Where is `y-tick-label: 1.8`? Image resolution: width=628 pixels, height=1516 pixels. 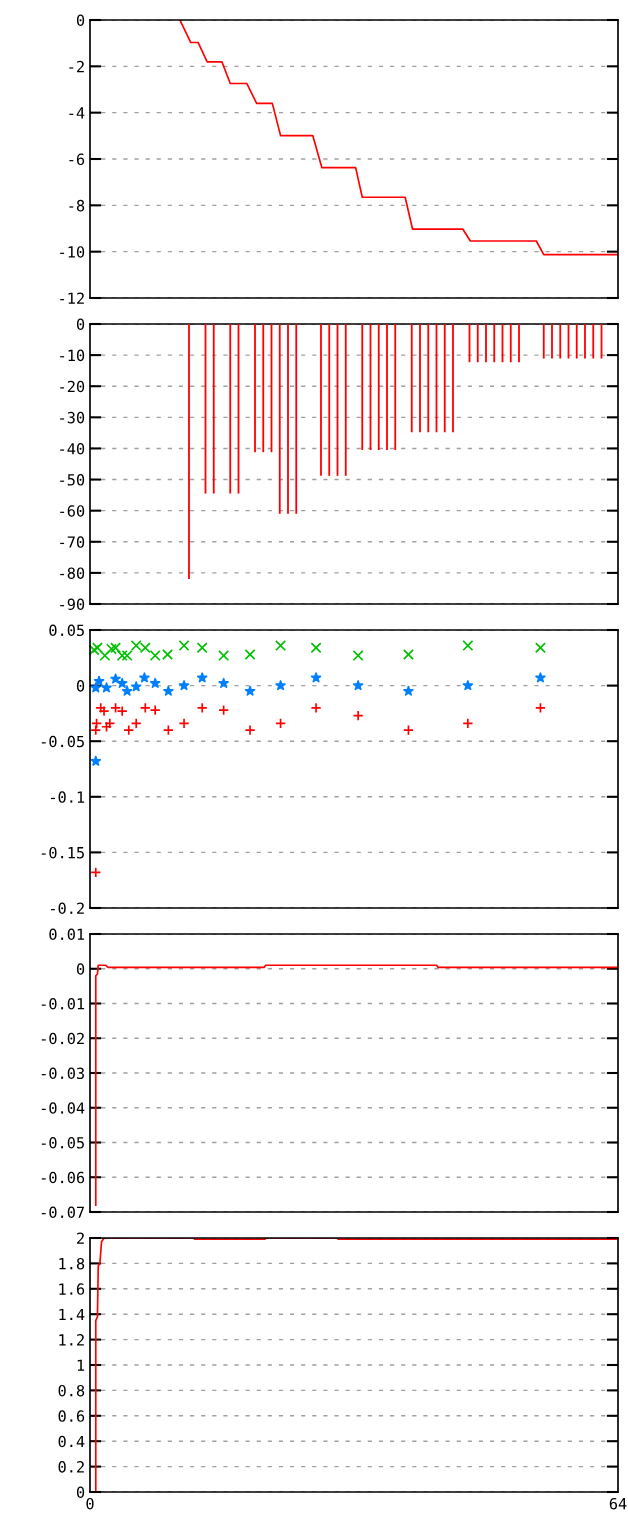 y-tick-label: 1.8 is located at coordinates (72, 1263).